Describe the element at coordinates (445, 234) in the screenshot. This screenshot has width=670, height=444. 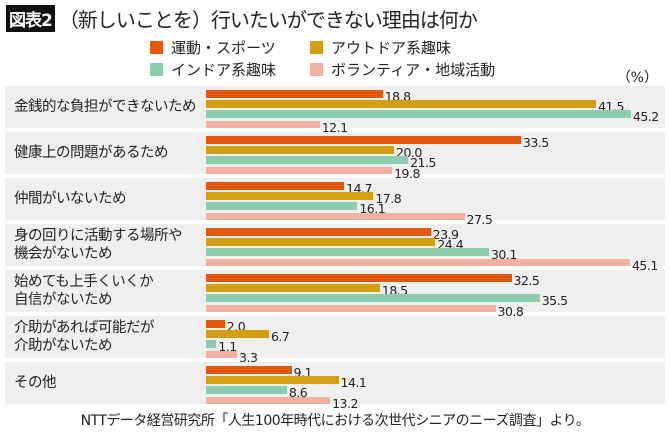
I see `data-label: 23.9` at that location.